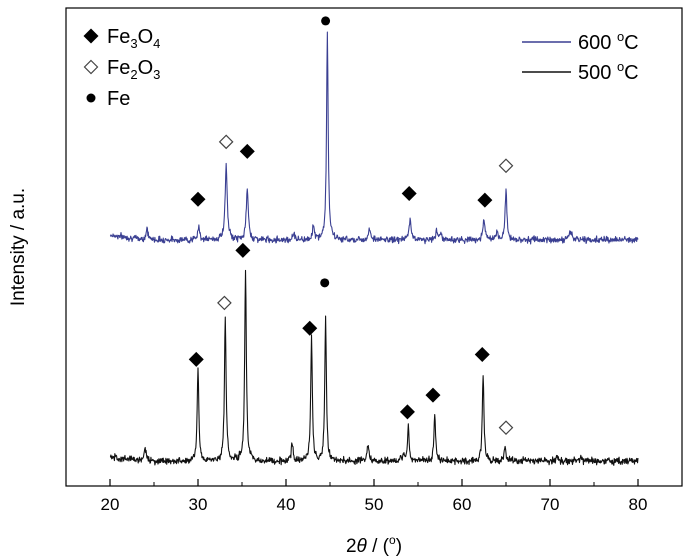  What do you see at coordinates (198, 504) in the screenshot?
I see `x-tick-label: 30` at bounding box center [198, 504].